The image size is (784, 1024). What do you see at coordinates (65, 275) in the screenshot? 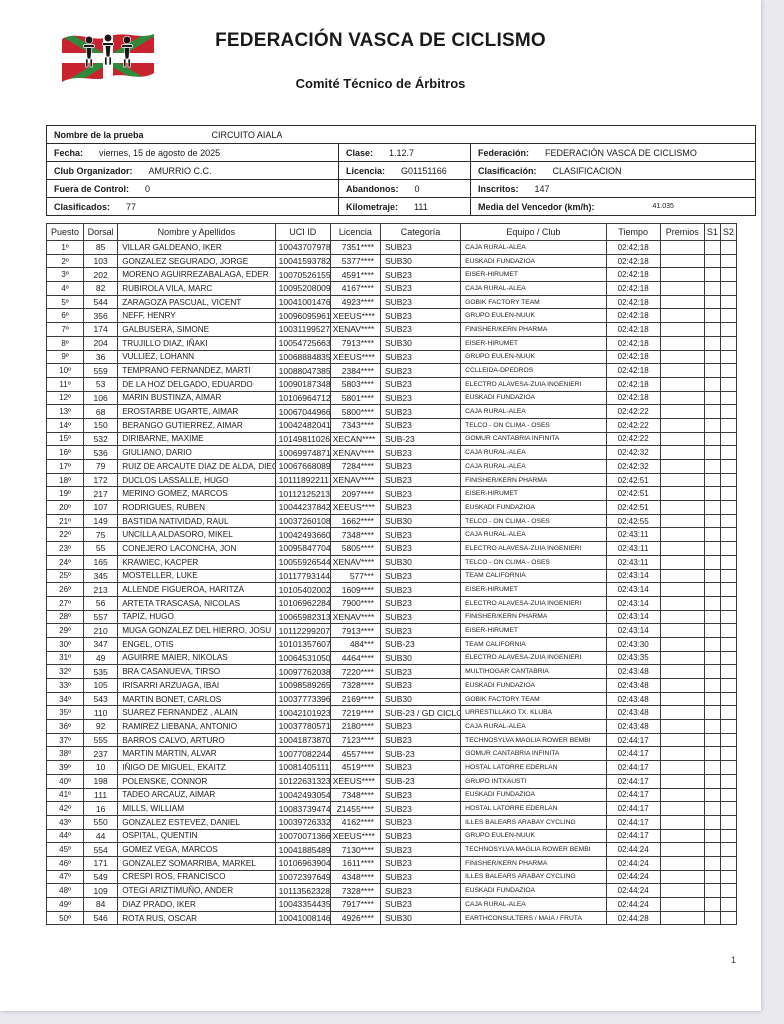
I see `cell-puesto: 3º` at bounding box center [65, 275].